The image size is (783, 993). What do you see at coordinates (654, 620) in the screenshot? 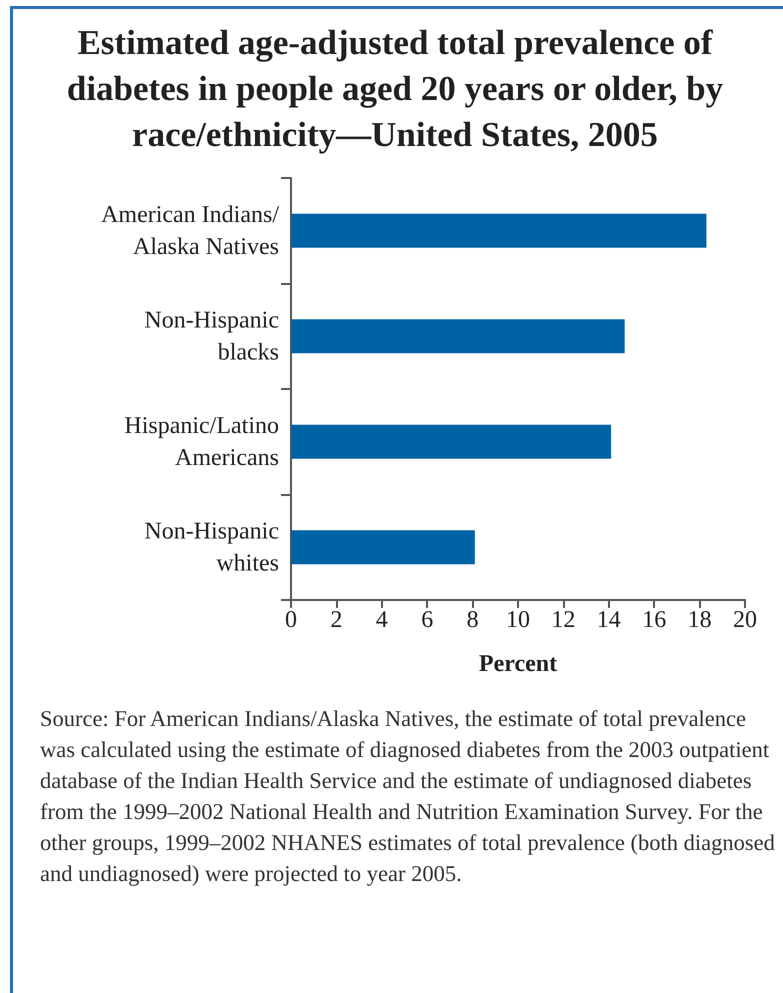
I see `x-tick-label: 16` at bounding box center [654, 620].